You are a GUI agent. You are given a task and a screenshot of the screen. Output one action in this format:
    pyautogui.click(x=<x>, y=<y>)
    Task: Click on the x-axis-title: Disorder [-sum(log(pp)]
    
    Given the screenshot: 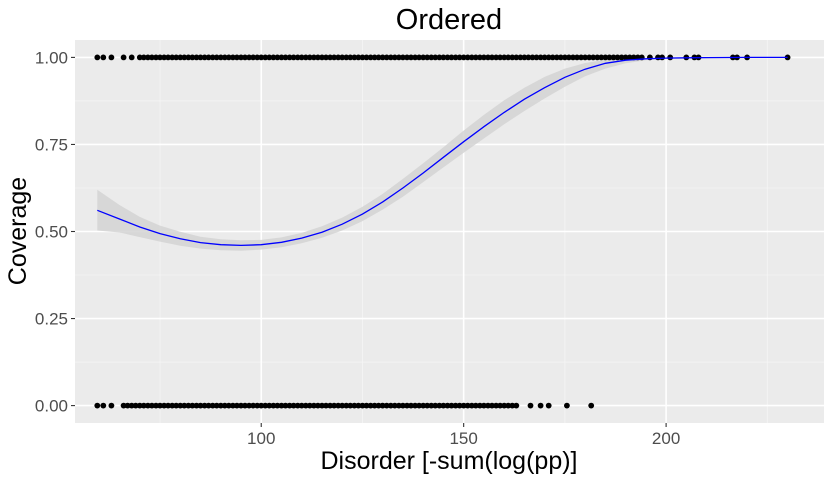 What is the action you would take?
    pyautogui.click(x=448, y=461)
    